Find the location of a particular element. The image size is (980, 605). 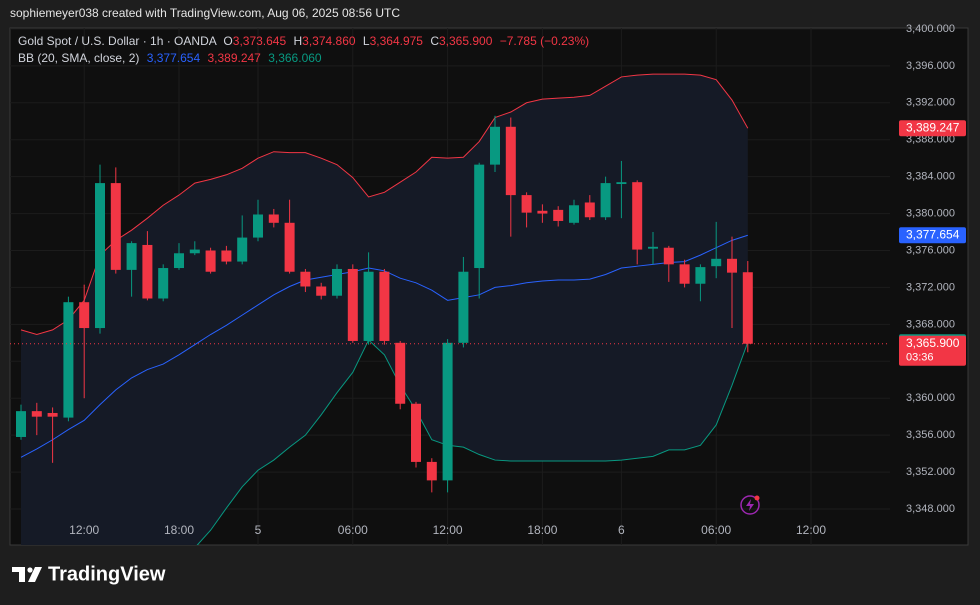

low-key: L is located at coordinates (366, 41).